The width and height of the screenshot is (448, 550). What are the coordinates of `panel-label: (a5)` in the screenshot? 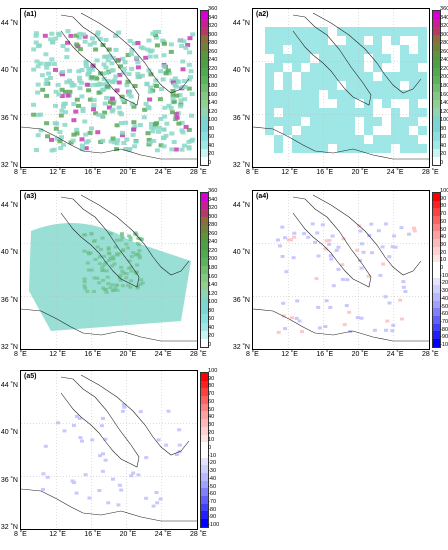 It's located at (30, 376).